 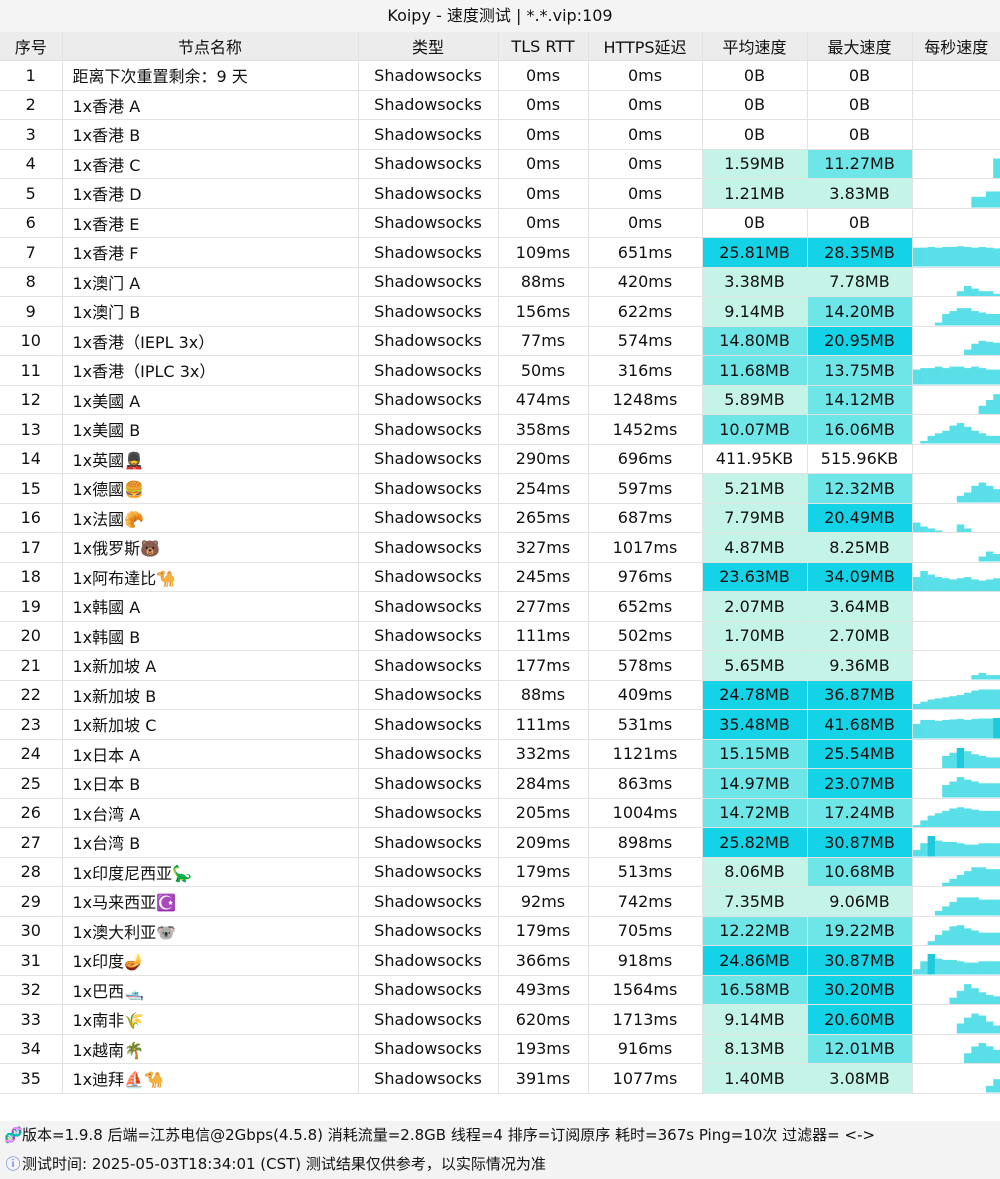 I want to click on col-header-index: 序号, so click(x=31, y=46).